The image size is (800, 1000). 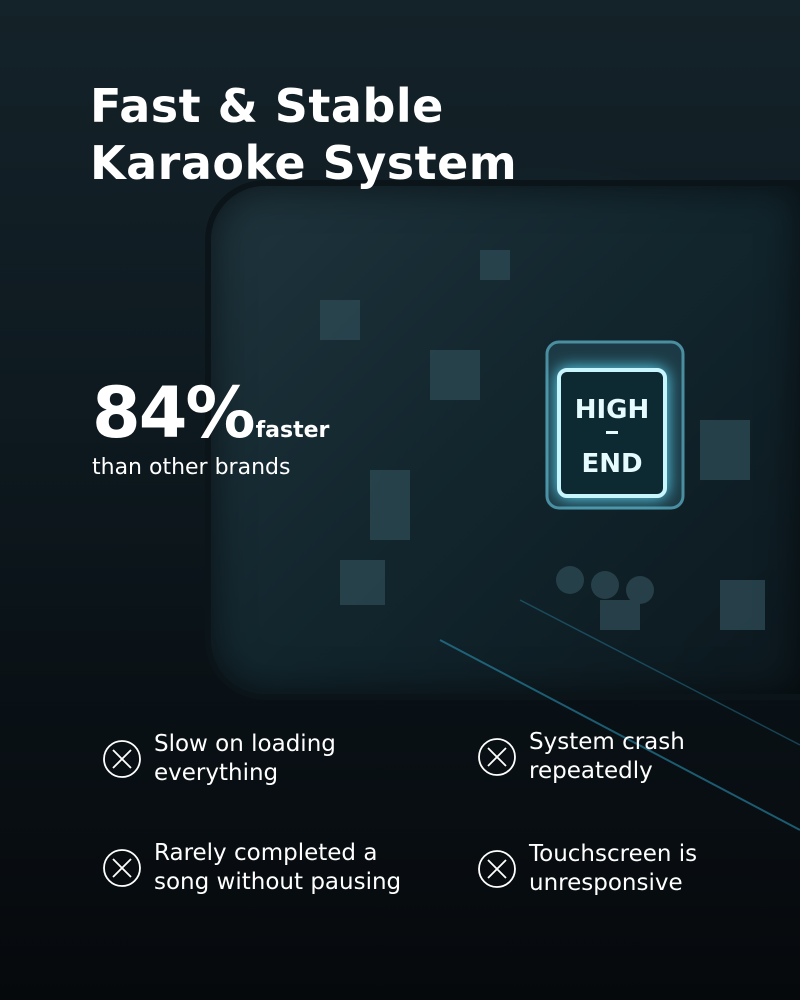 What do you see at coordinates (606, 883) in the screenshot?
I see `issue-line2: unresponsive` at bounding box center [606, 883].